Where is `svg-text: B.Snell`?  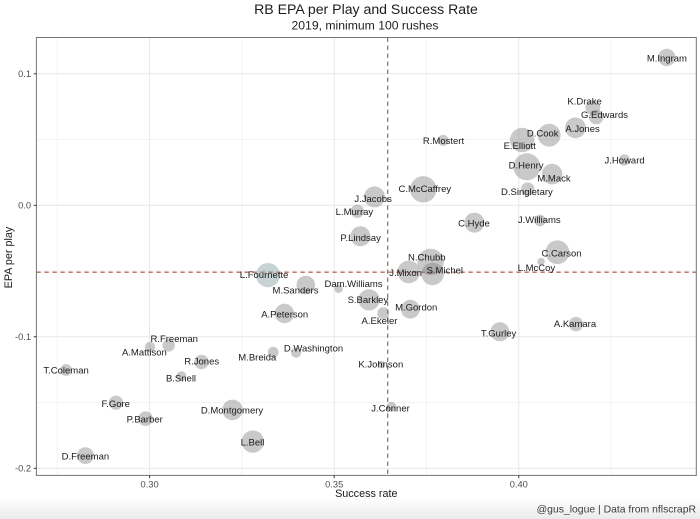 svg-text: B.Snell is located at coordinates (181, 379).